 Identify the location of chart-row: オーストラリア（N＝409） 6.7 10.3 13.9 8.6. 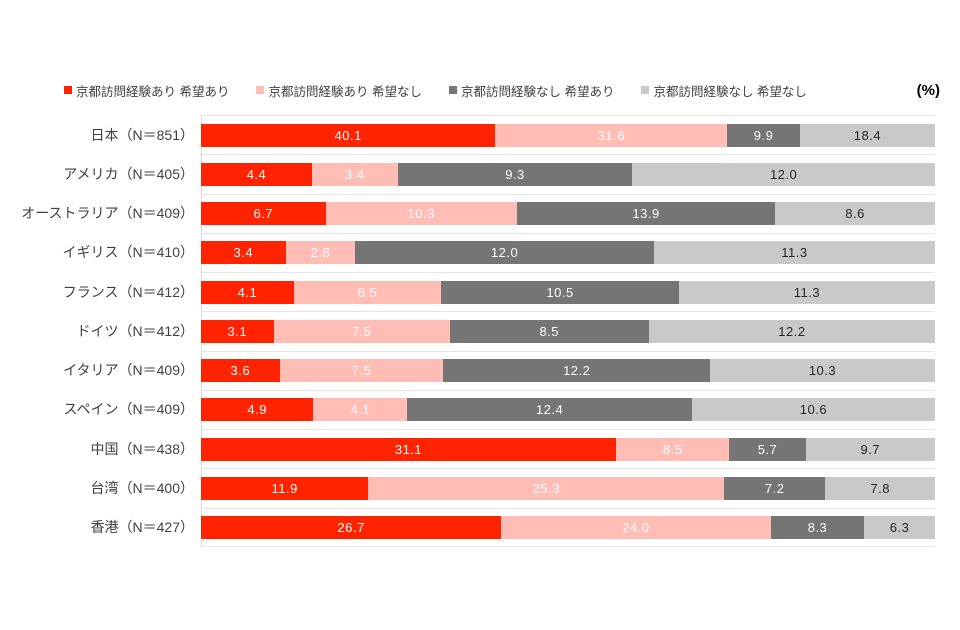
(477, 213).